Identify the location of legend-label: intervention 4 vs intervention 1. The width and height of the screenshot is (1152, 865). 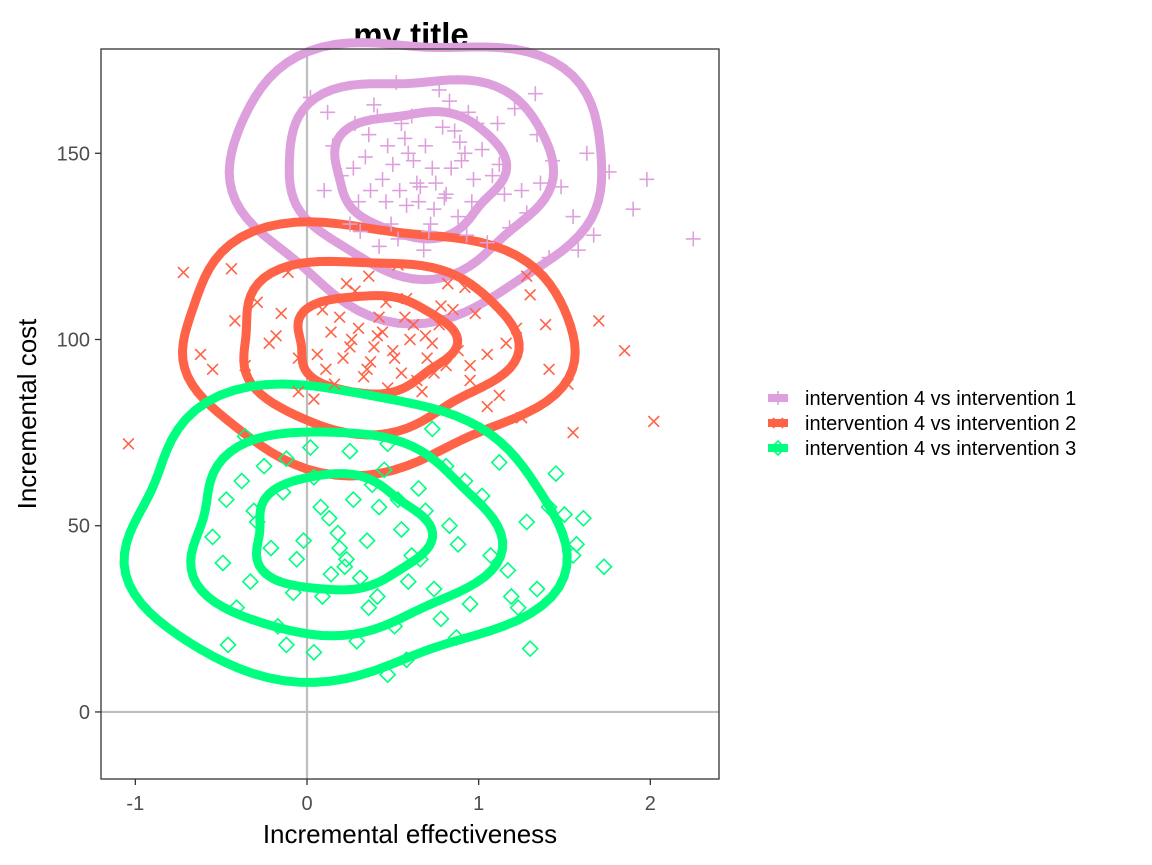
(940, 399).